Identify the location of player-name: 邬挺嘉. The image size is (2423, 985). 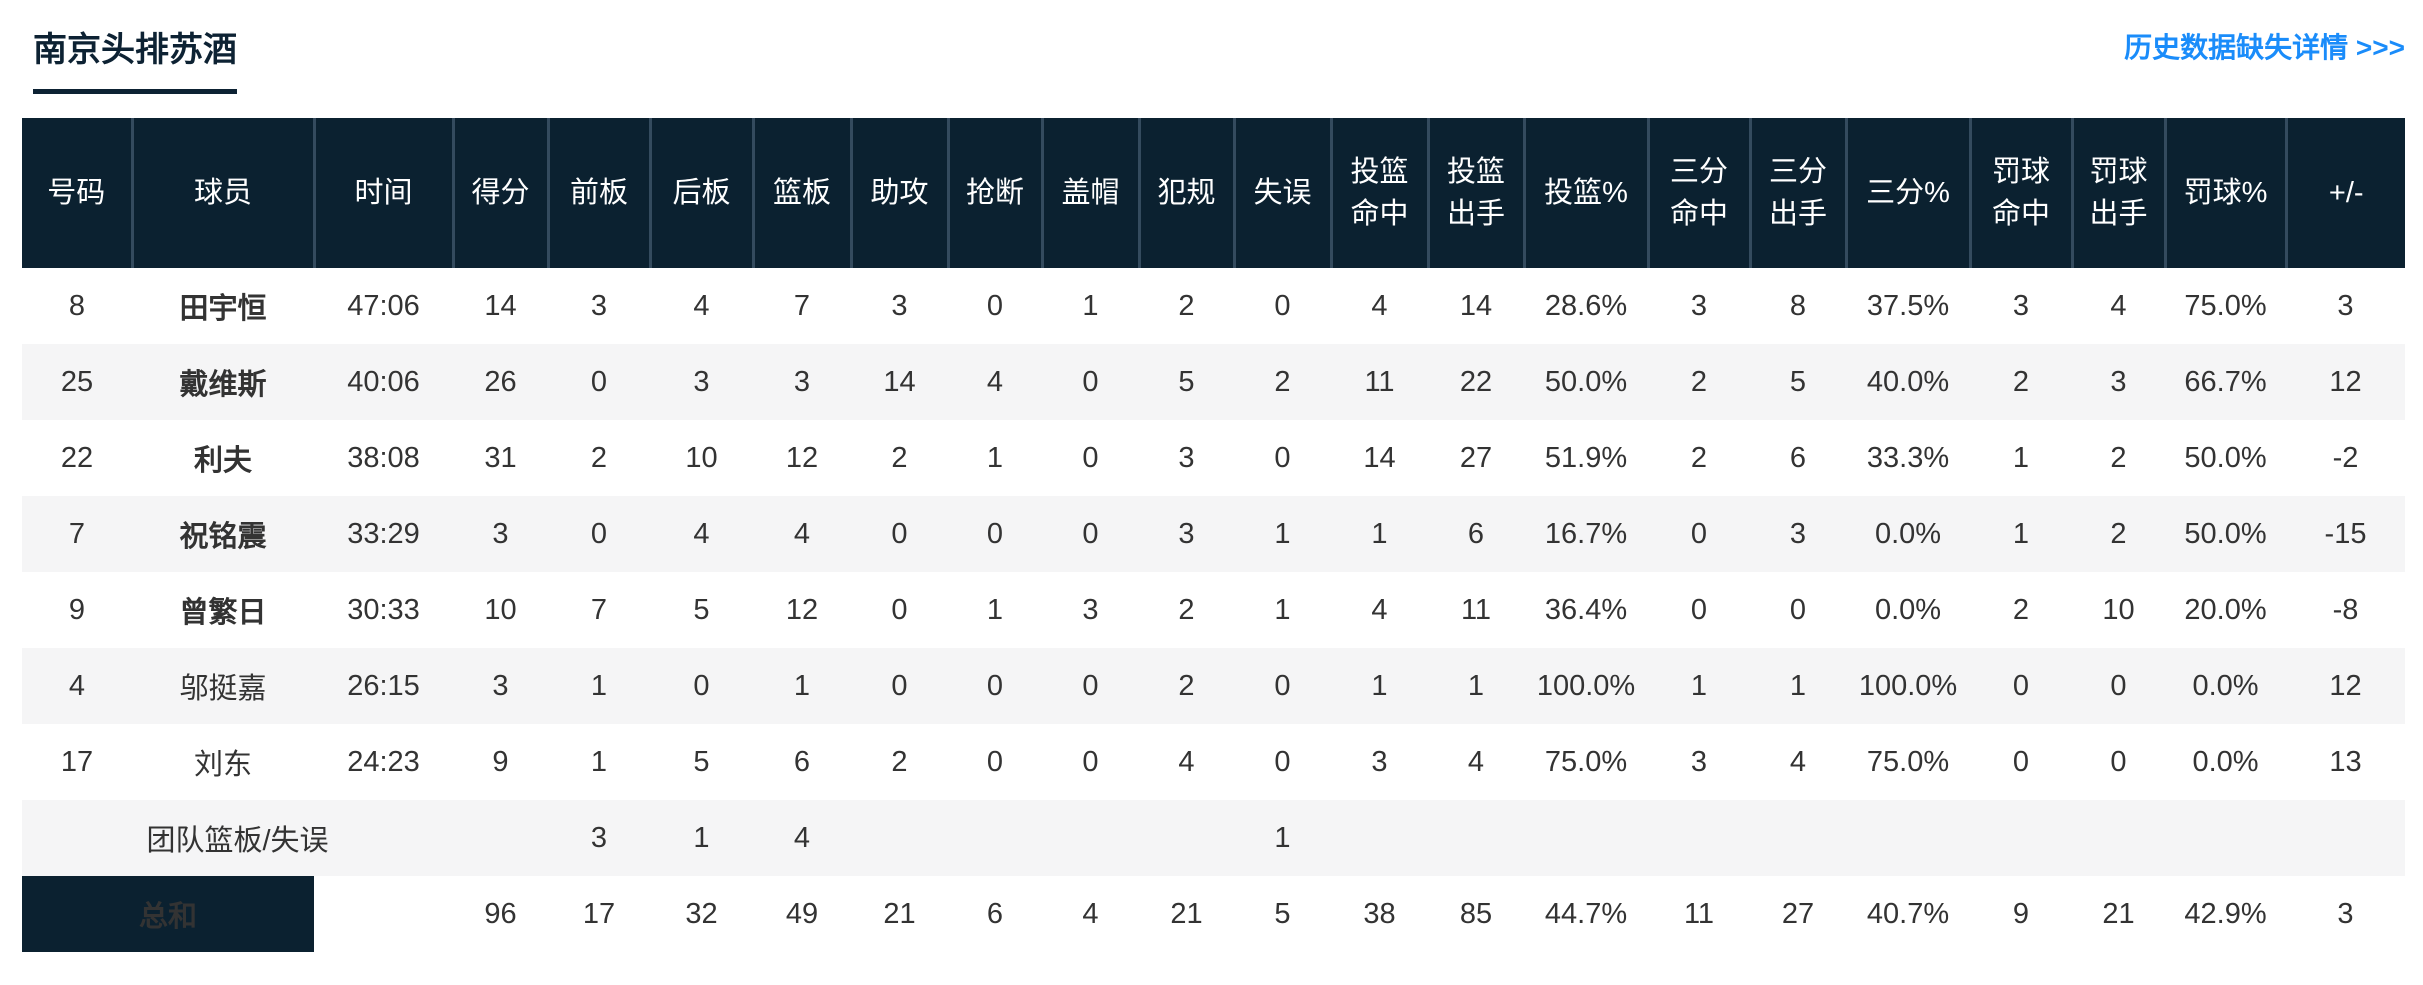
(223, 689).